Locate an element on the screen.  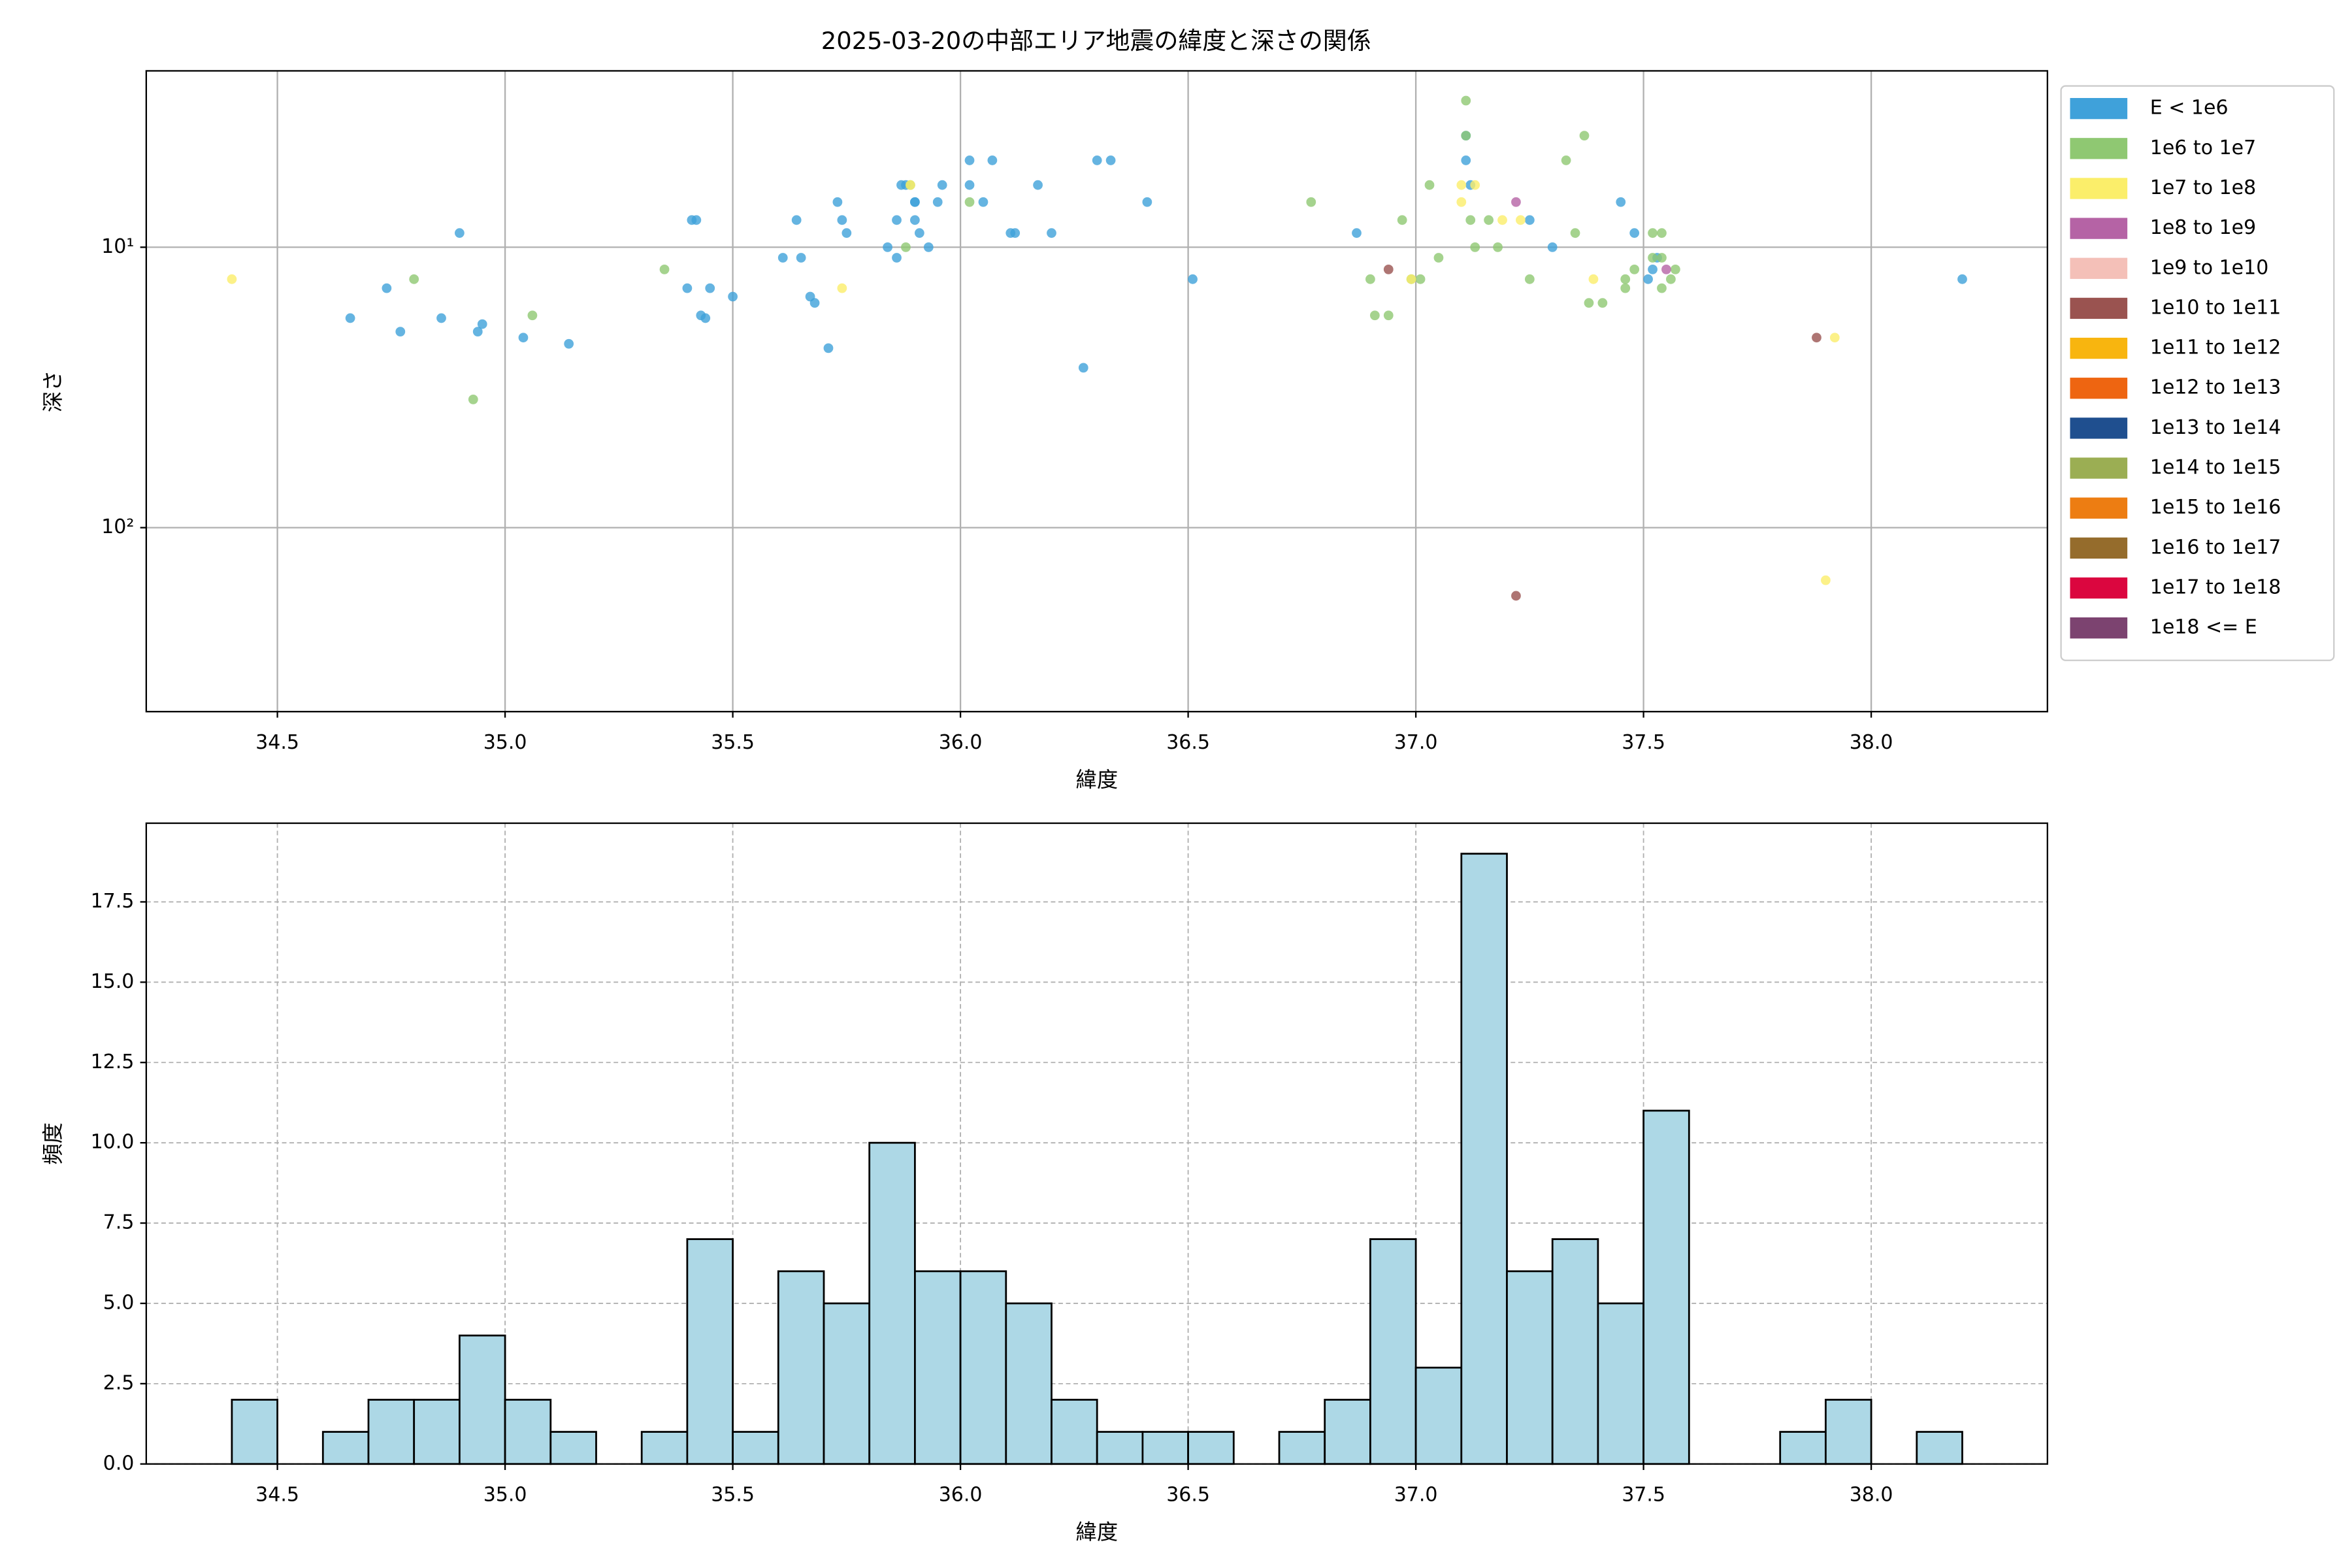
legend-label: 1e13 to 1e14 is located at coordinates (2215, 427).